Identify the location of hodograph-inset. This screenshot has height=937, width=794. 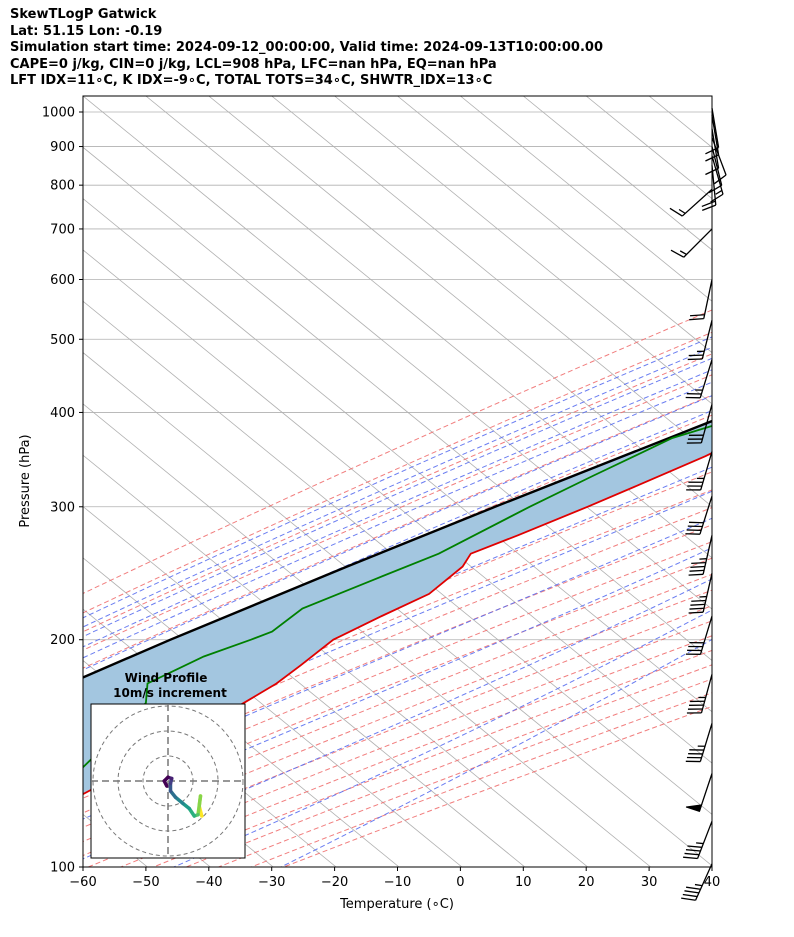
(168, 781).